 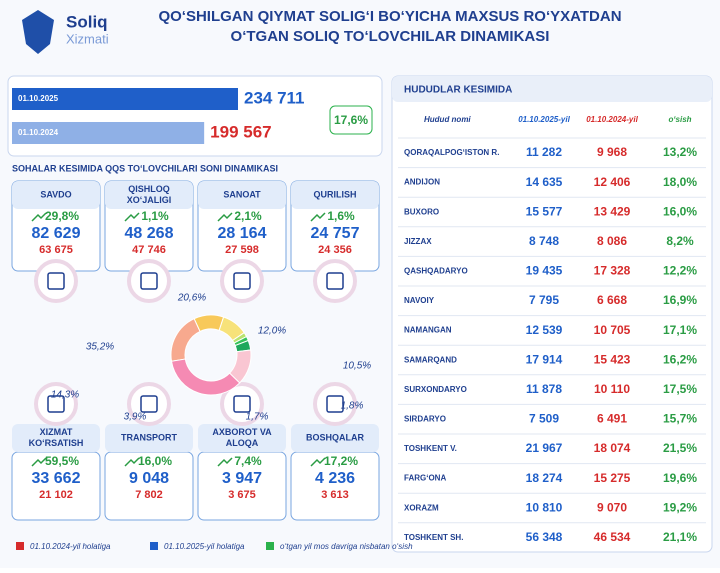 I want to click on table-cell: 9 968, so click(x=612, y=152).